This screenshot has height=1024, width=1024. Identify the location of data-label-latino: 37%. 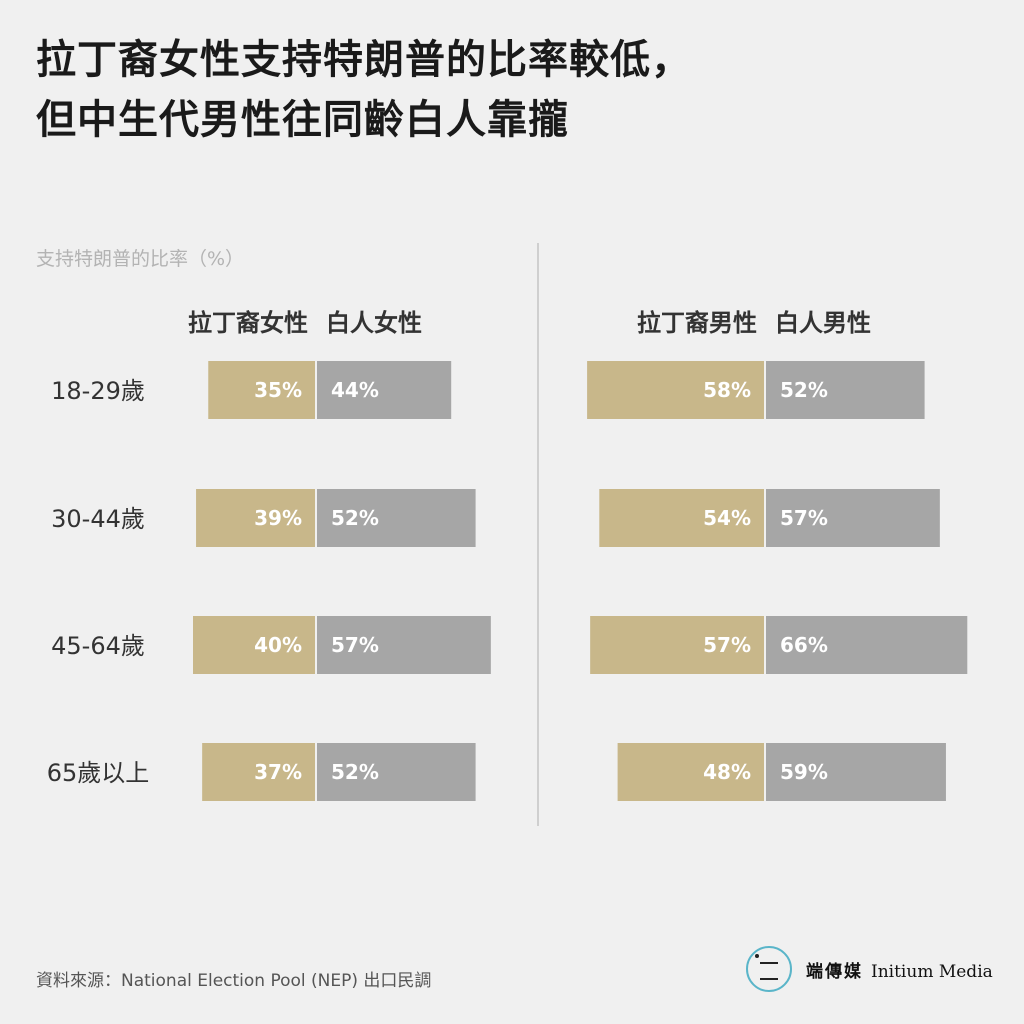
(278, 772).